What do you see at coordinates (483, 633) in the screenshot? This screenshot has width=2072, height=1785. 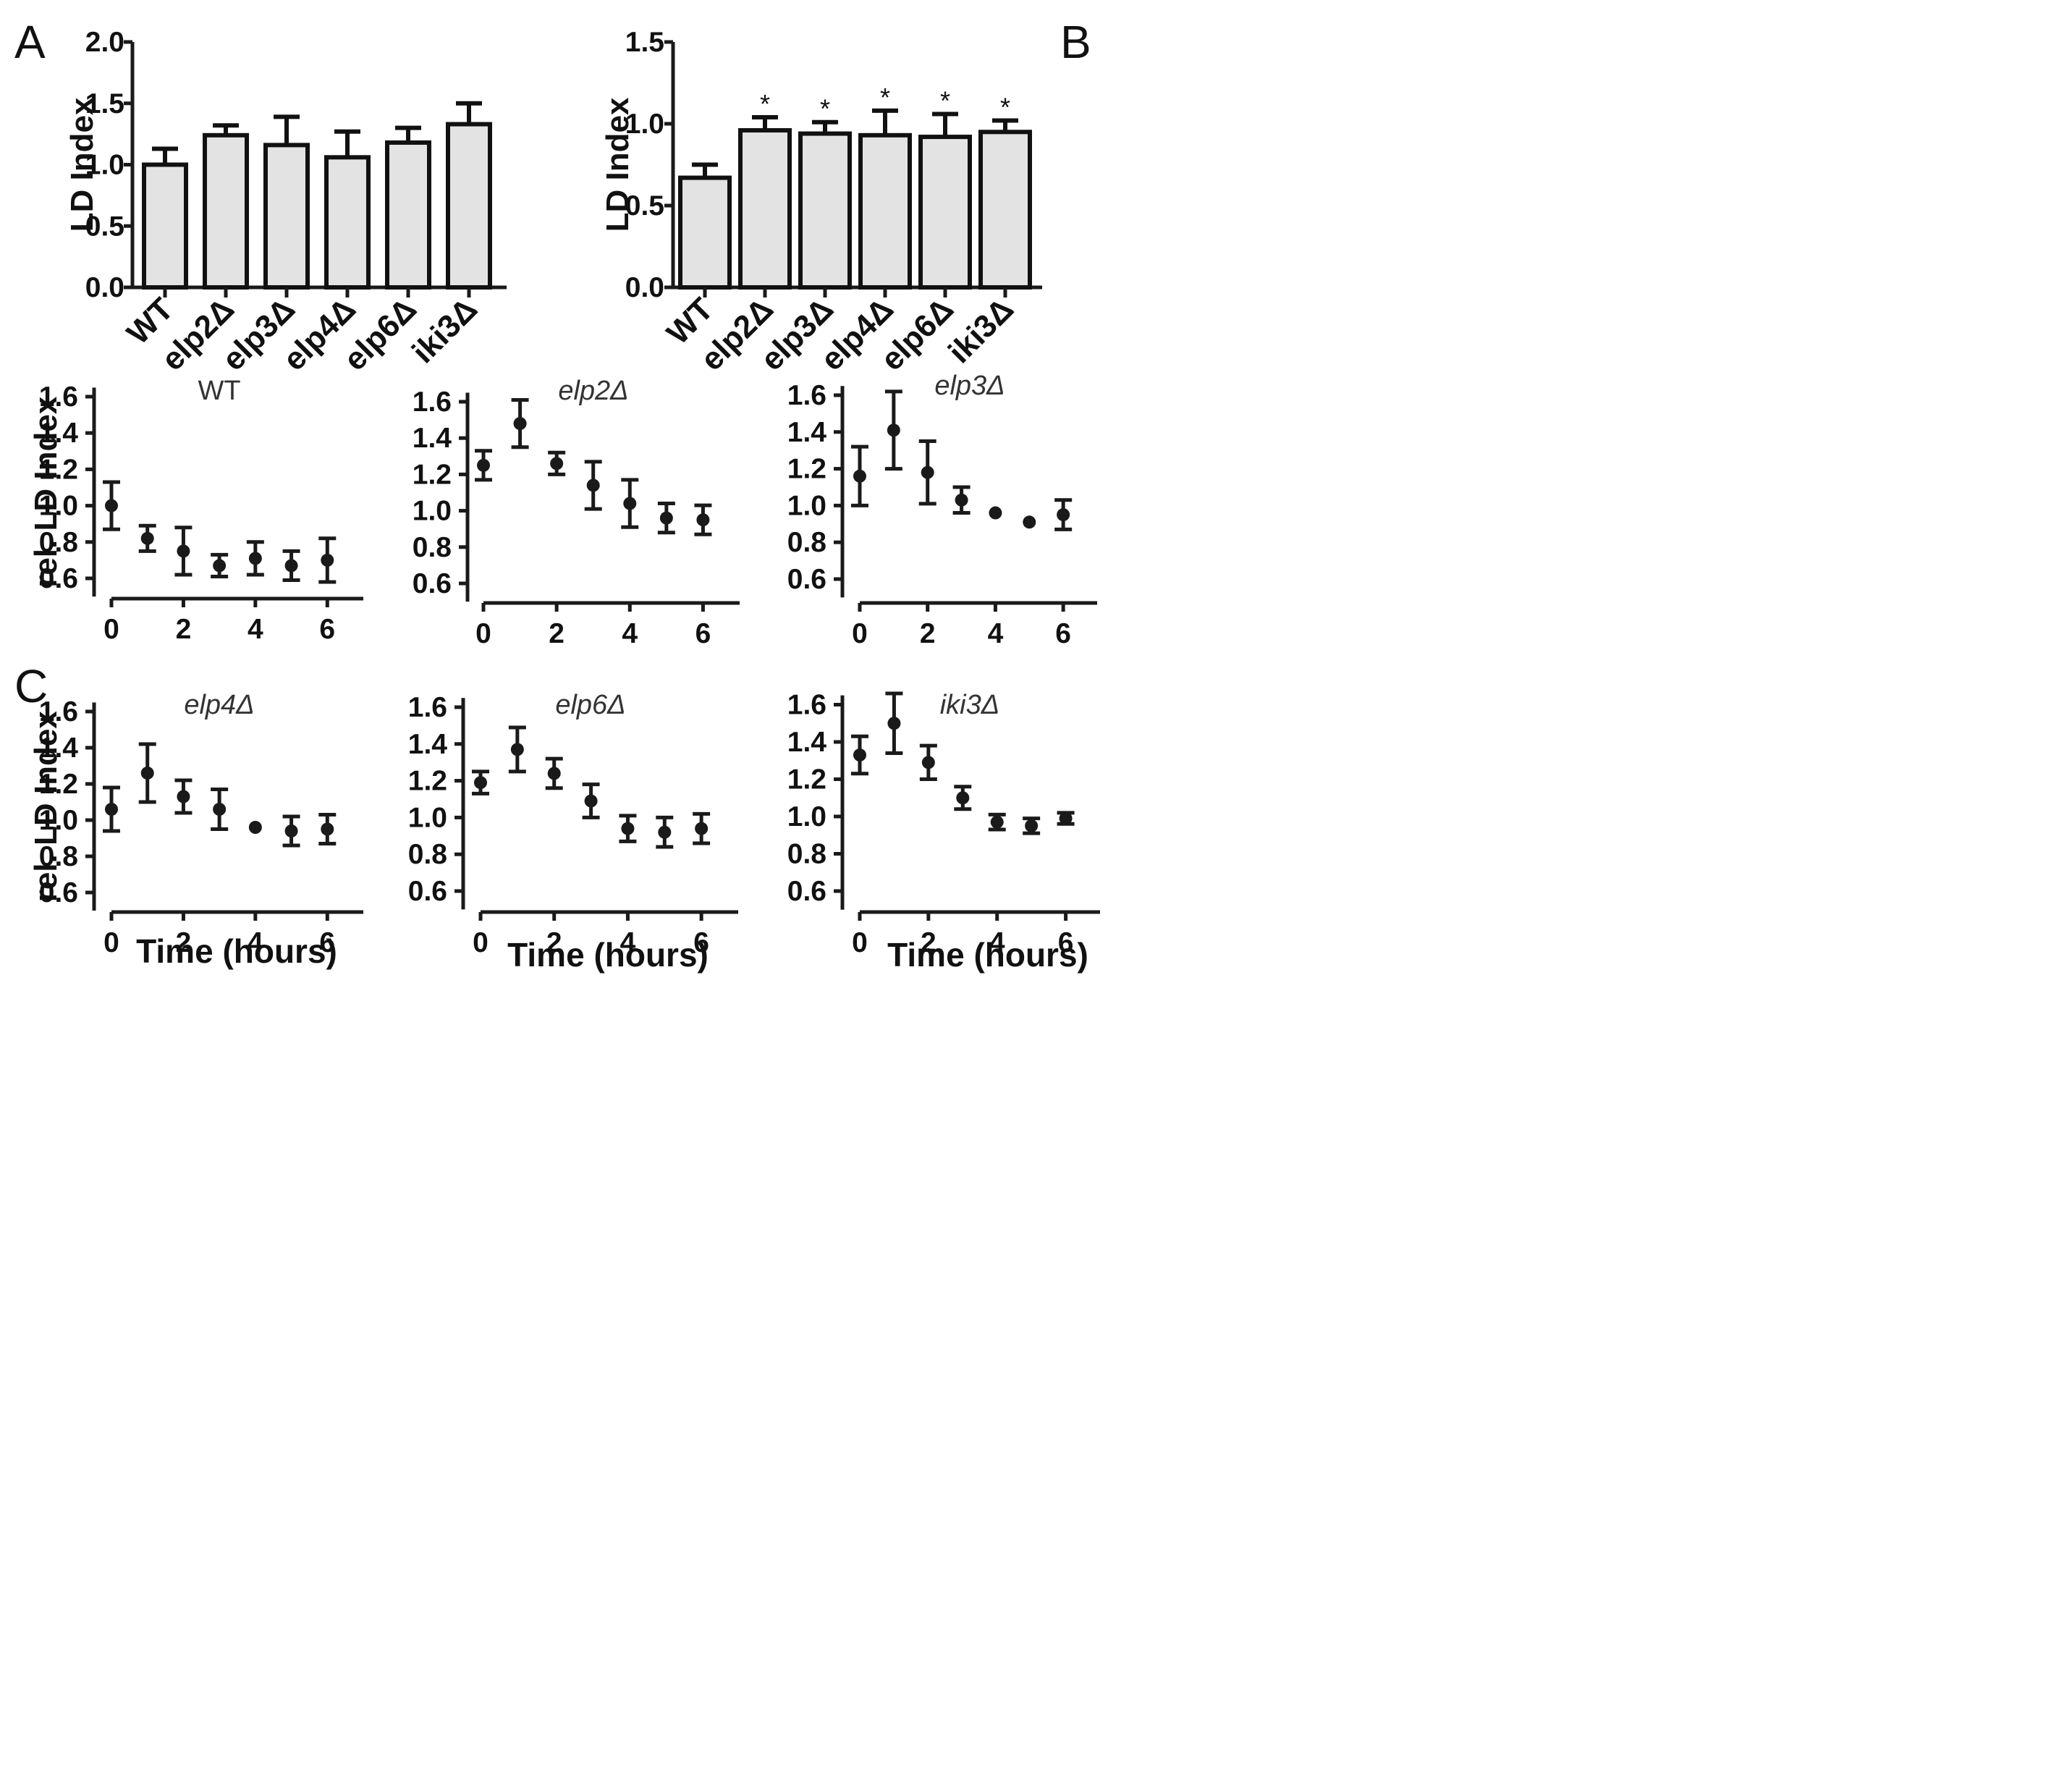 I see `panel-c-elp2-xtick-label: 0` at bounding box center [483, 633].